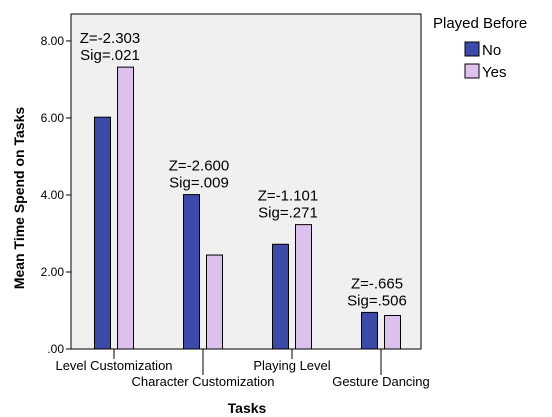 Image resolution: width=552 pixels, height=417 pixels. I want to click on legend-label-no: No, so click(491, 50).